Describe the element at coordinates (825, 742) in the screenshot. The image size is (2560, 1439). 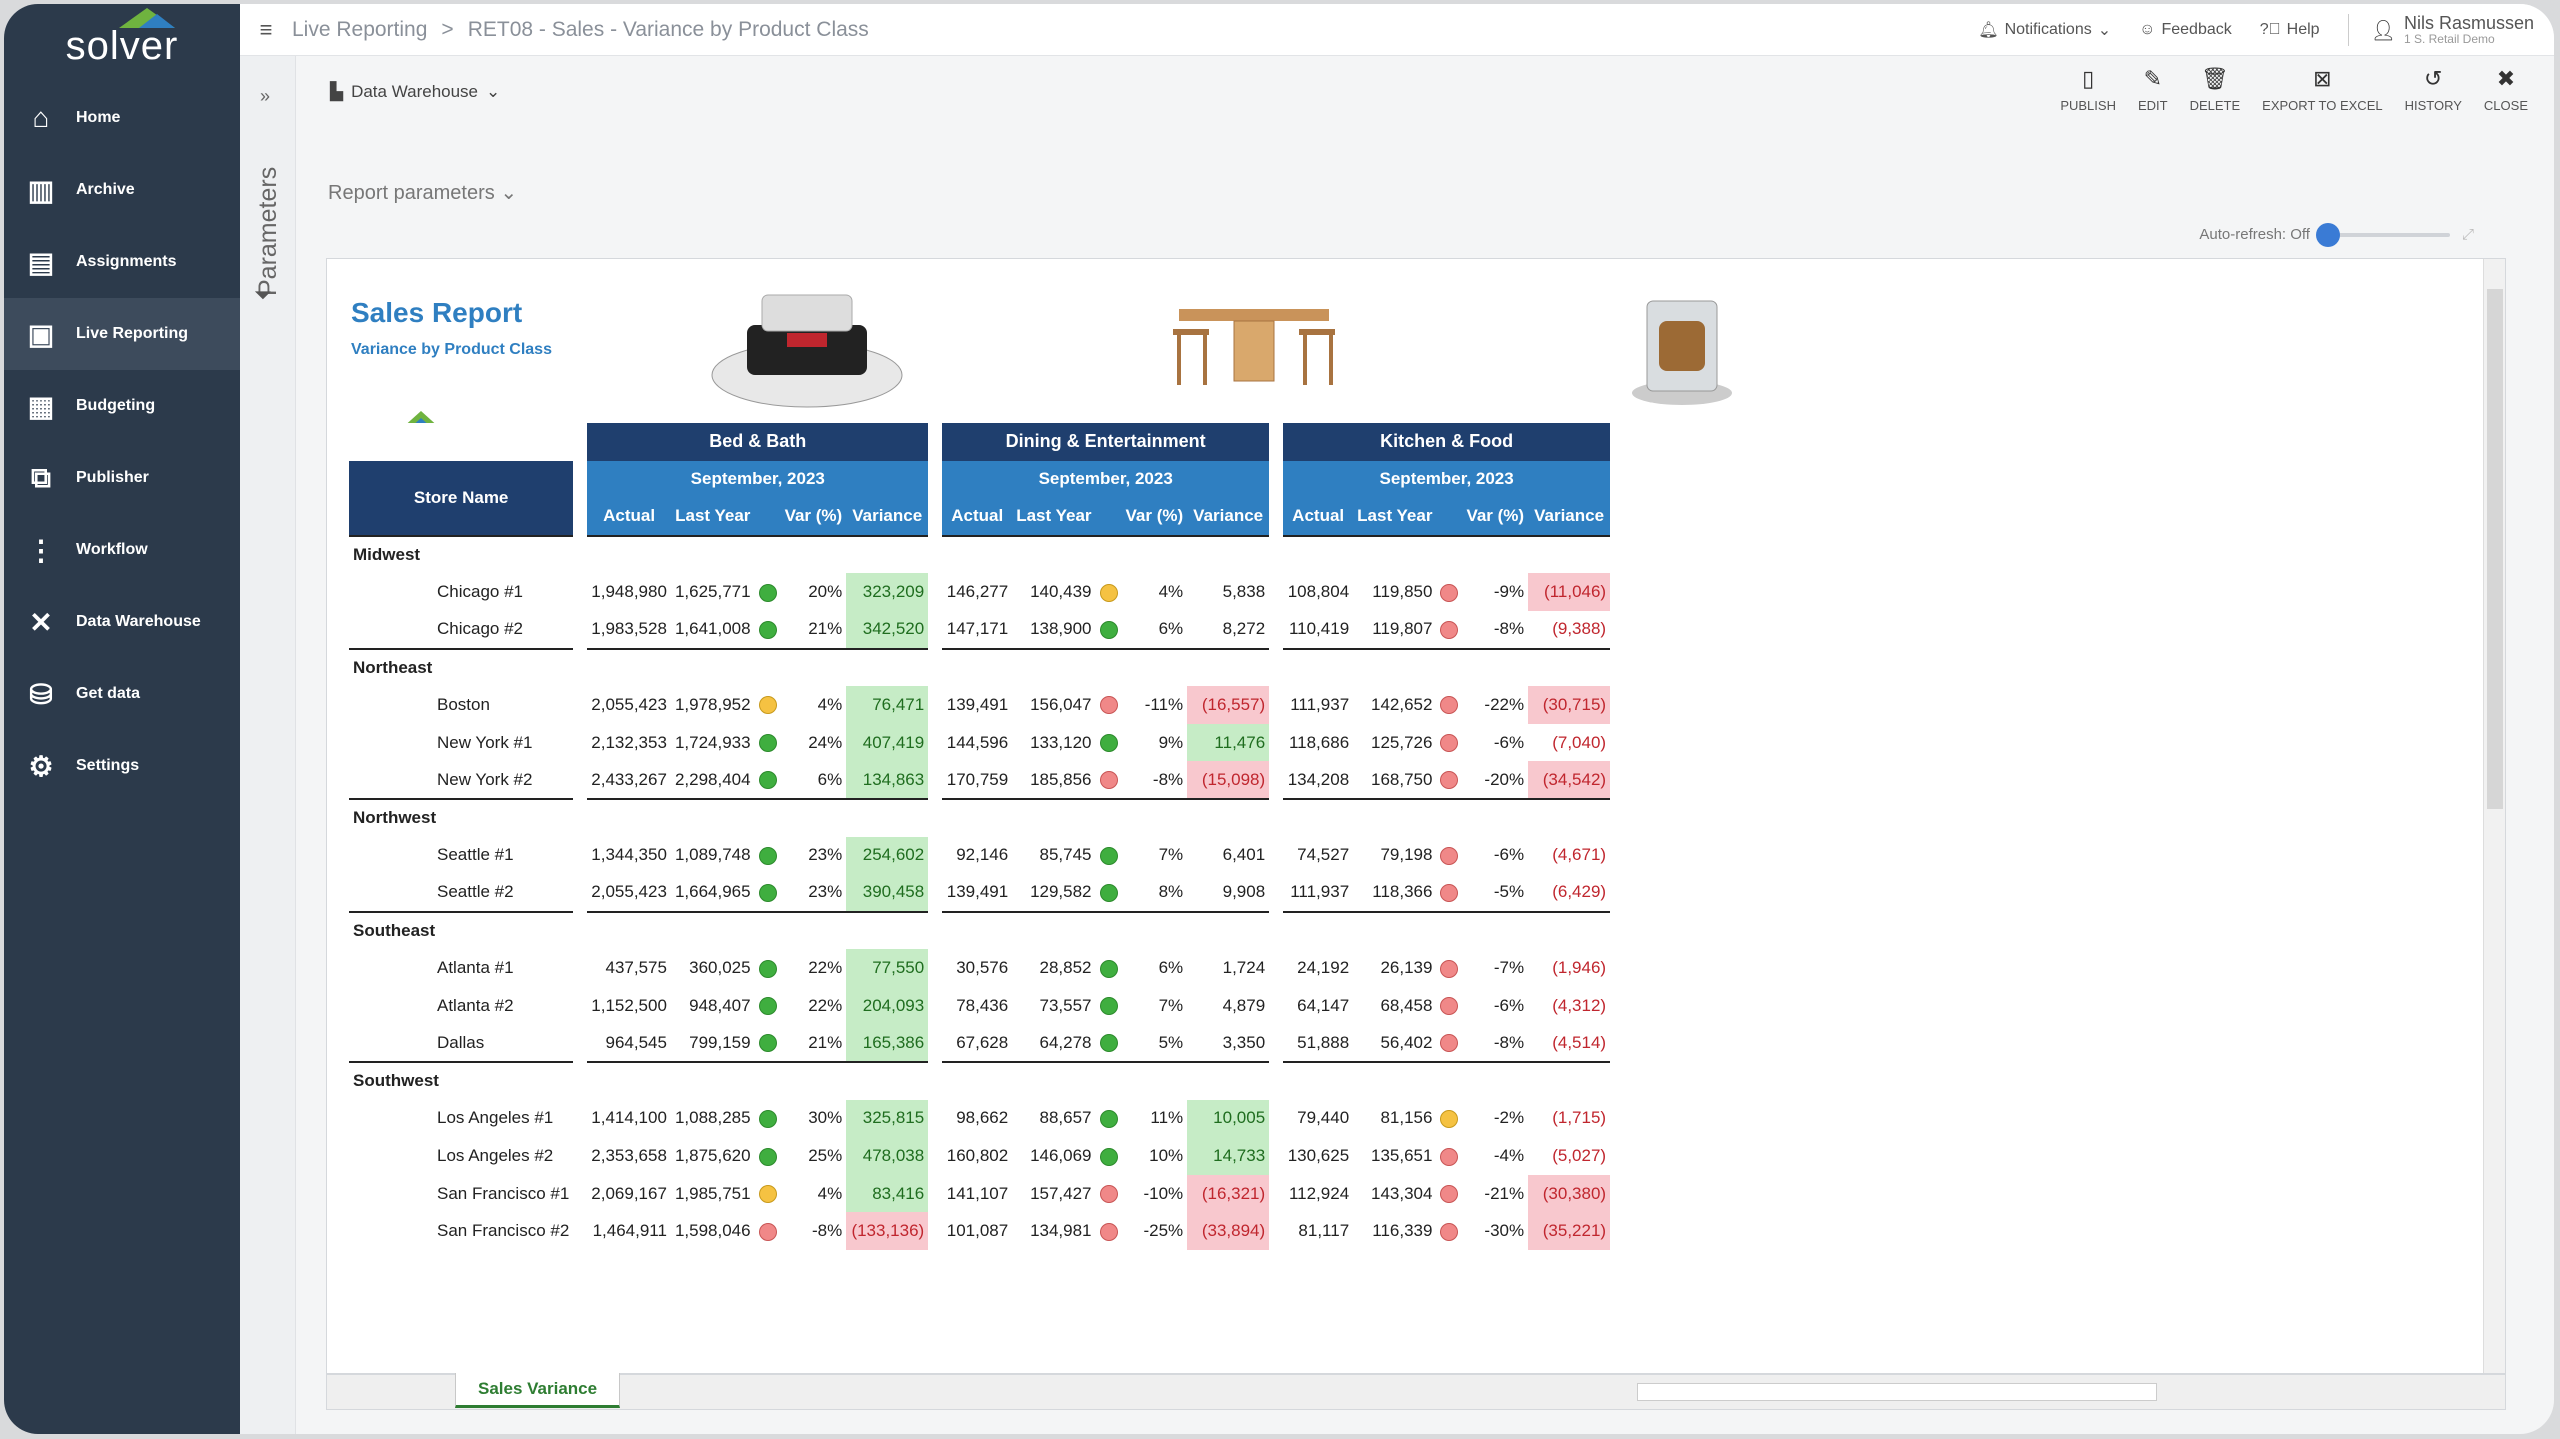
I see `var-percent-value: 24%` at that location.